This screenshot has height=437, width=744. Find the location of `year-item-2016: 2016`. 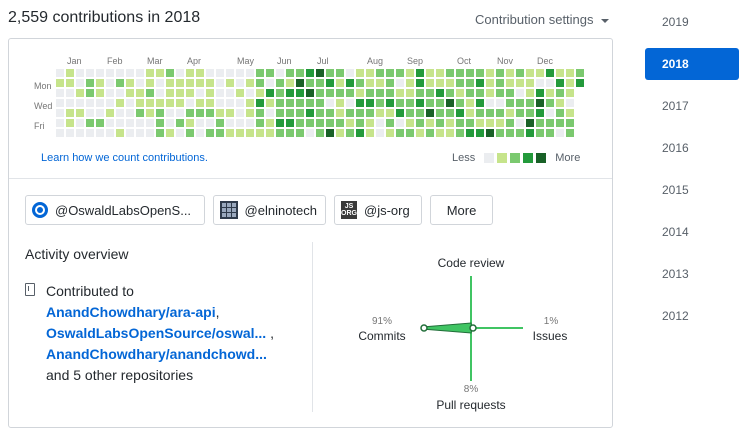

year-item-2016: 2016 is located at coordinates (675, 148).